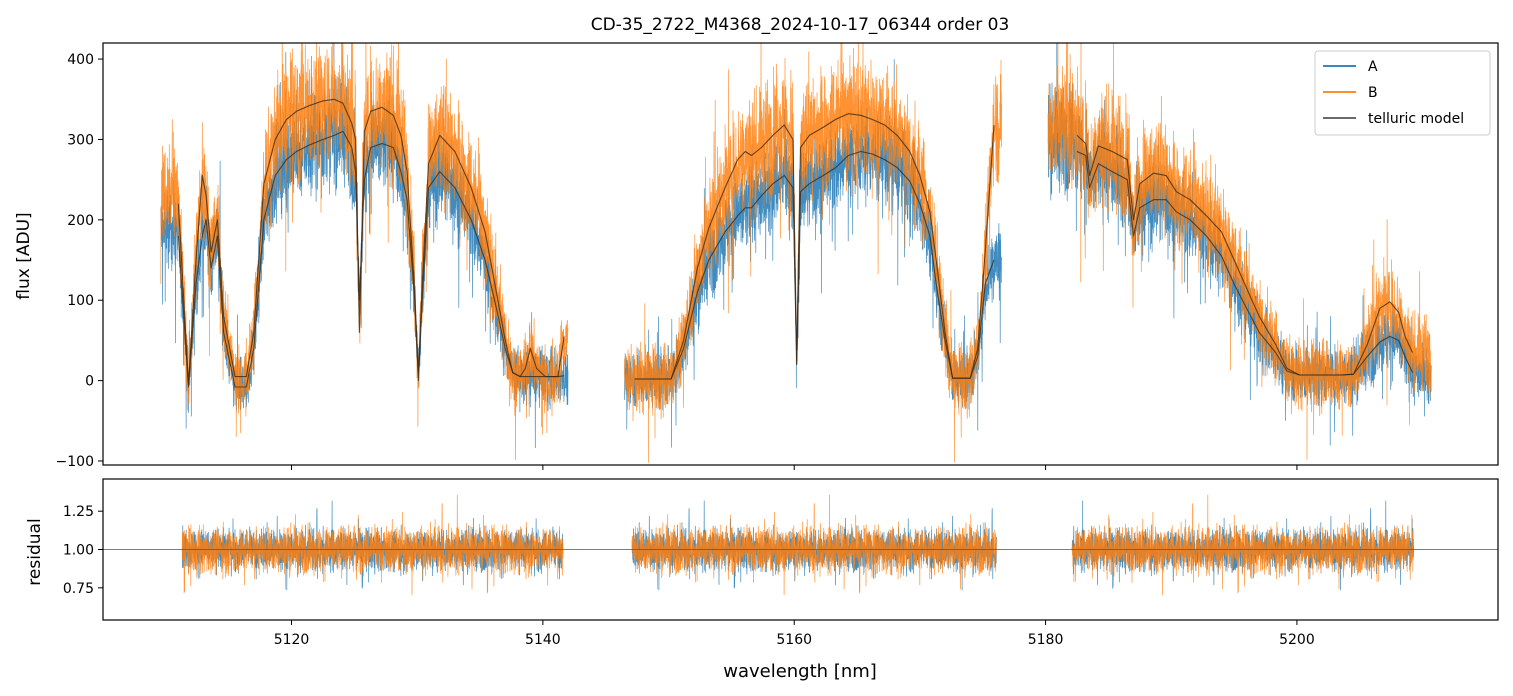 Image resolution: width=1513 pixels, height=696 pixels. What do you see at coordinates (1297, 640) in the screenshot?
I see `xtick-label: 5200` at bounding box center [1297, 640].